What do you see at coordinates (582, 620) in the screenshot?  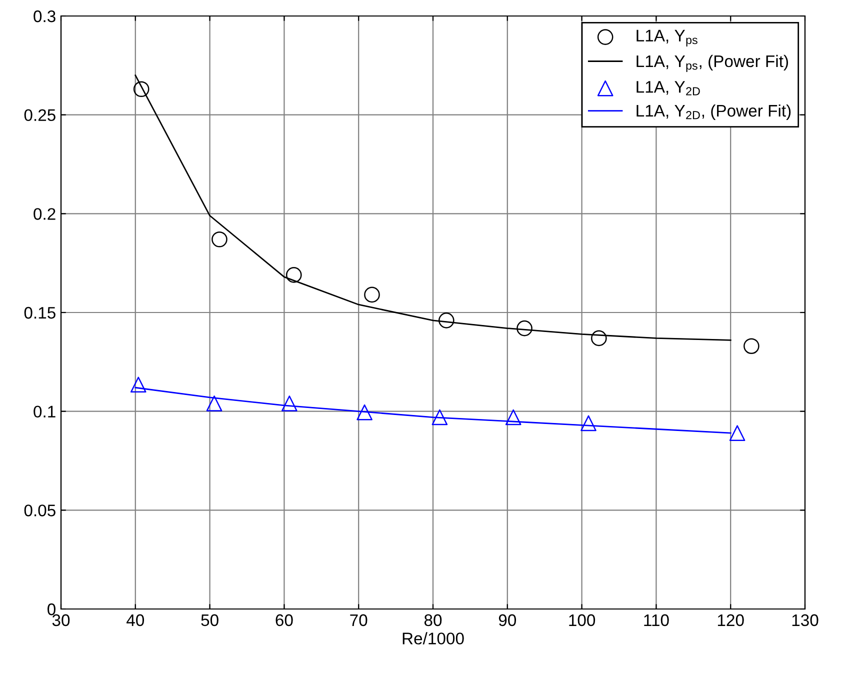 I see `x-tick-label: 100` at bounding box center [582, 620].